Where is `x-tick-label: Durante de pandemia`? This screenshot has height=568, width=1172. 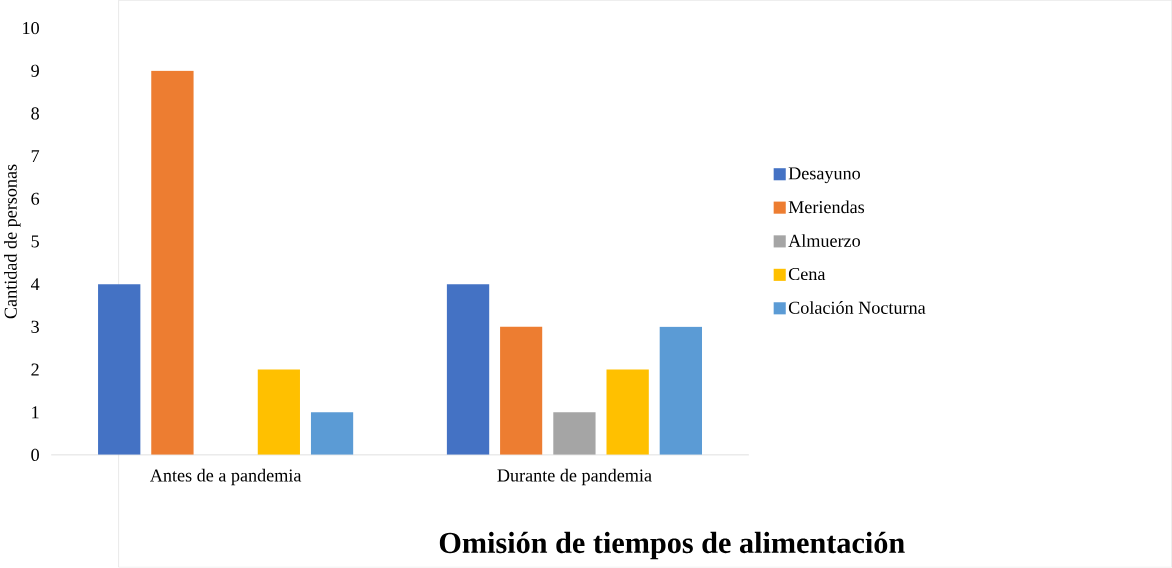 x-tick-label: Durante de pandemia is located at coordinates (574, 477).